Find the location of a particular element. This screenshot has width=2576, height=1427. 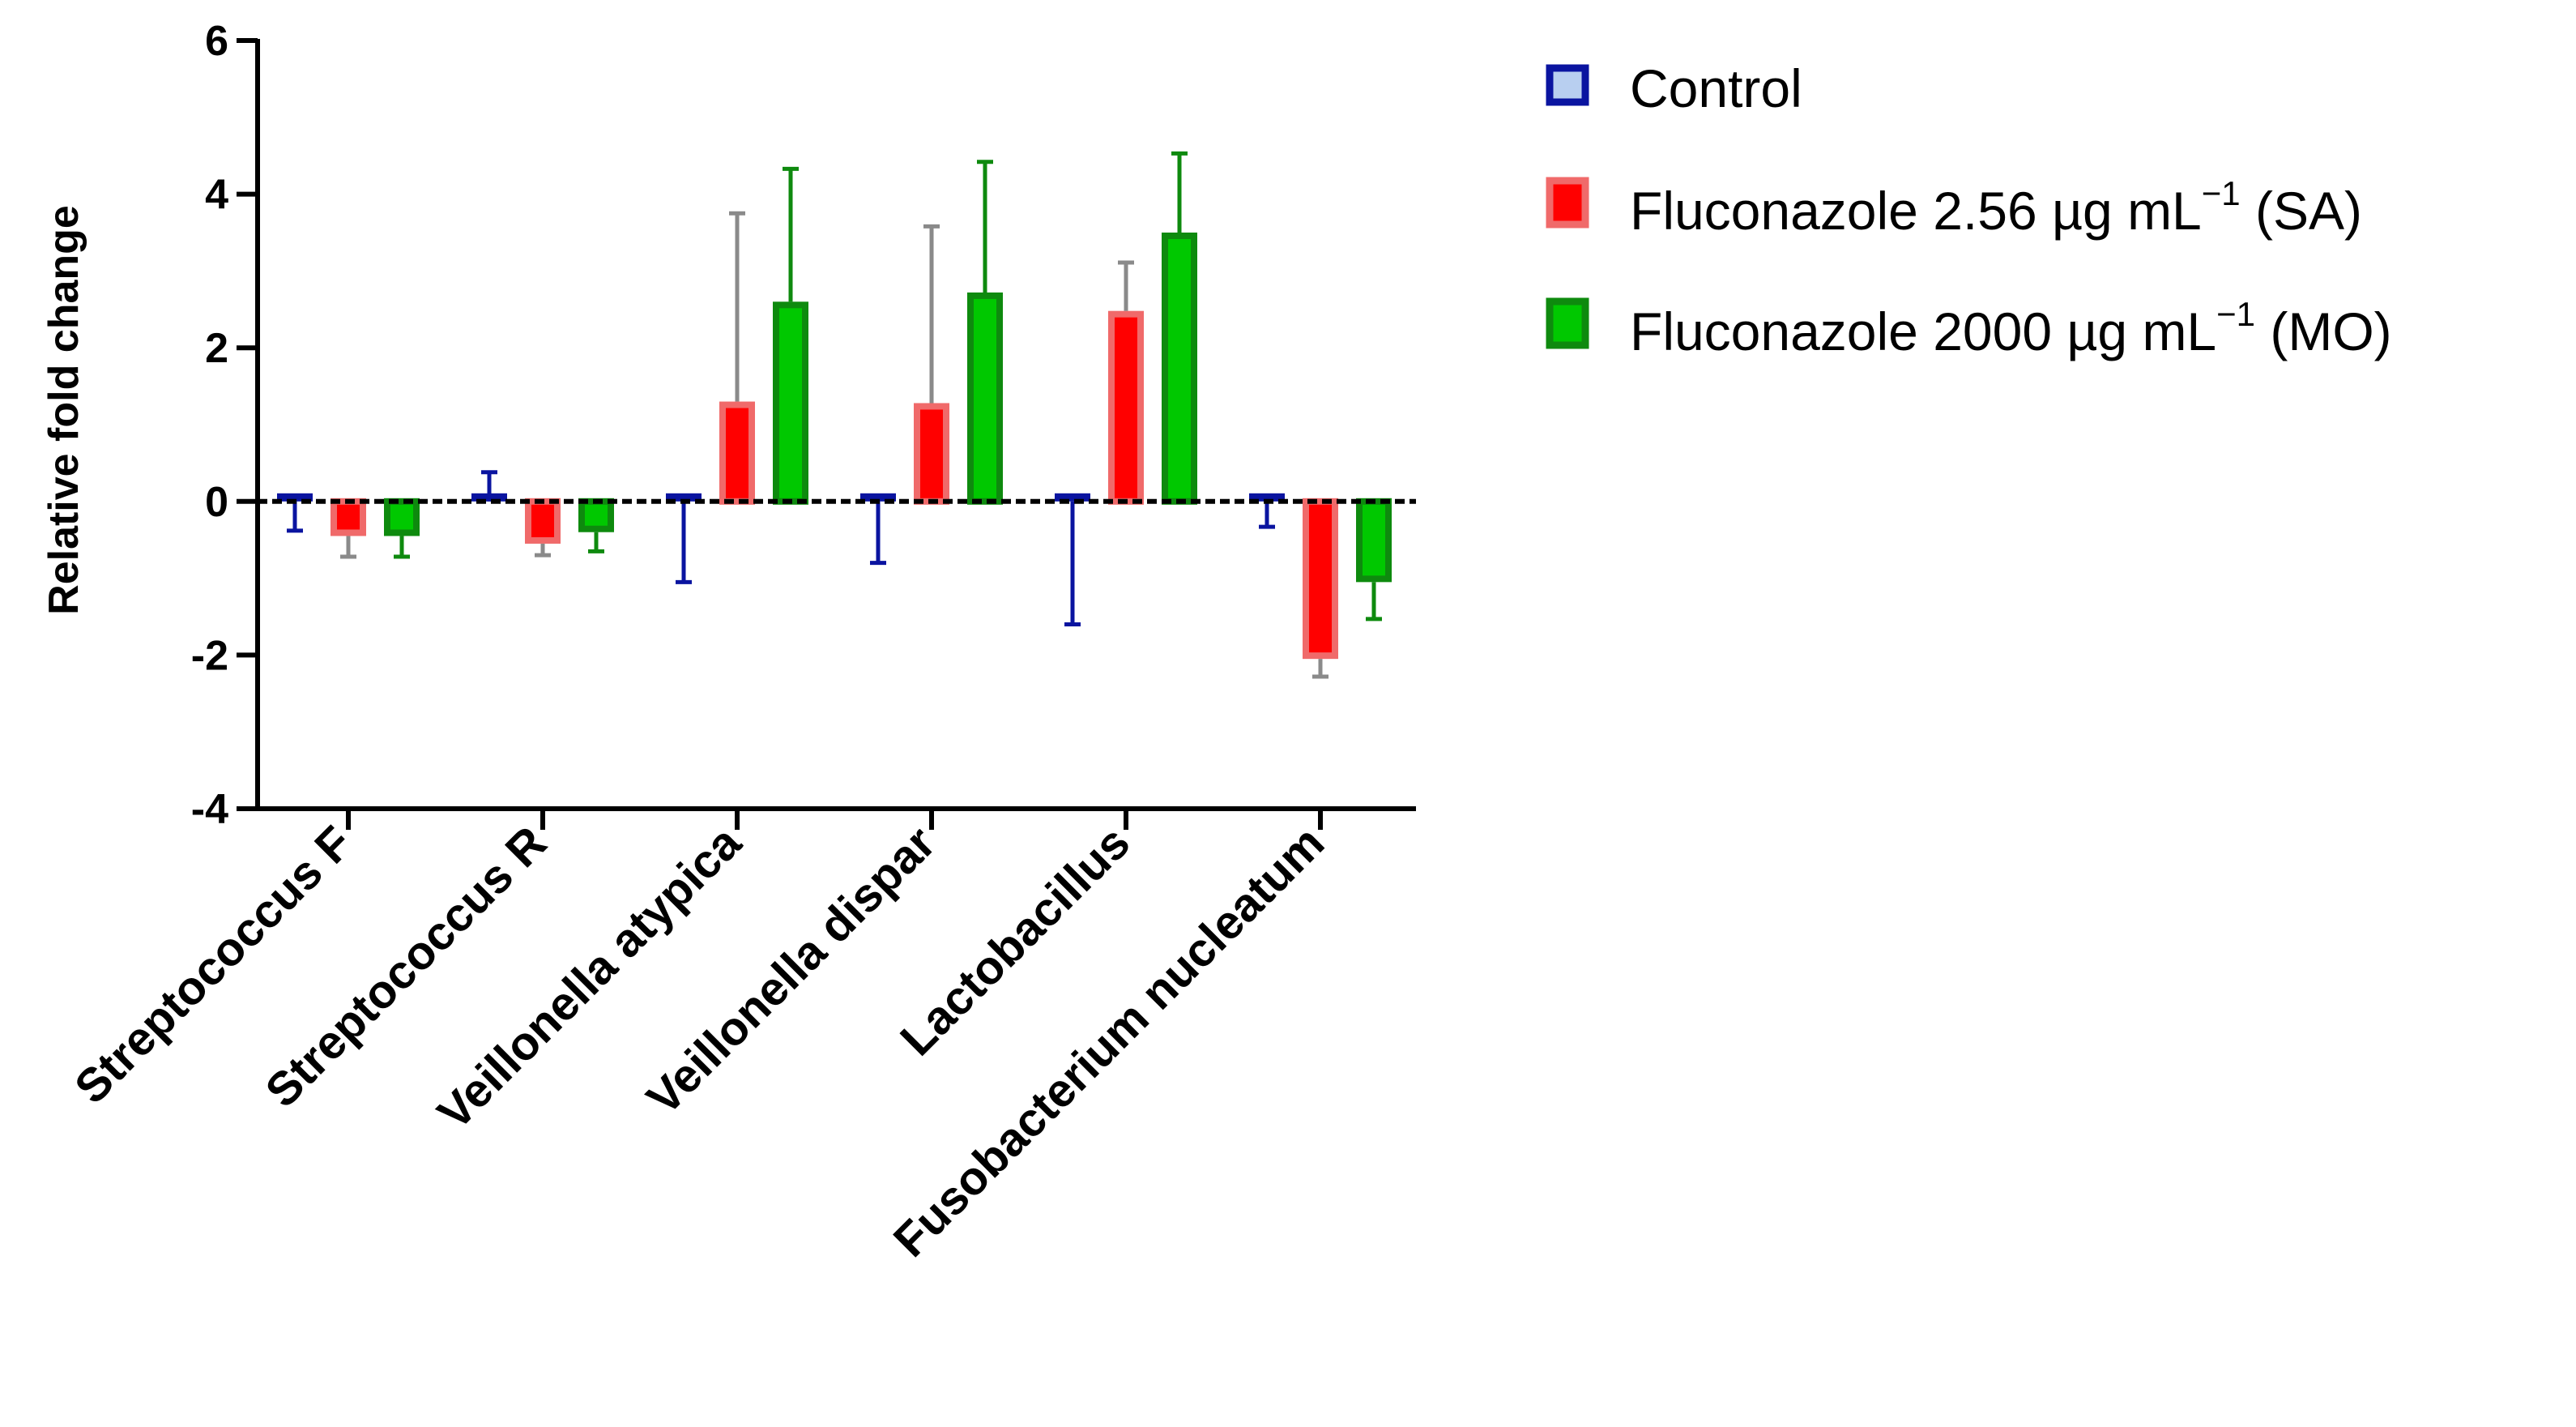

legend-swatch-fluconazole-sa is located at coordinates (1567, 203).